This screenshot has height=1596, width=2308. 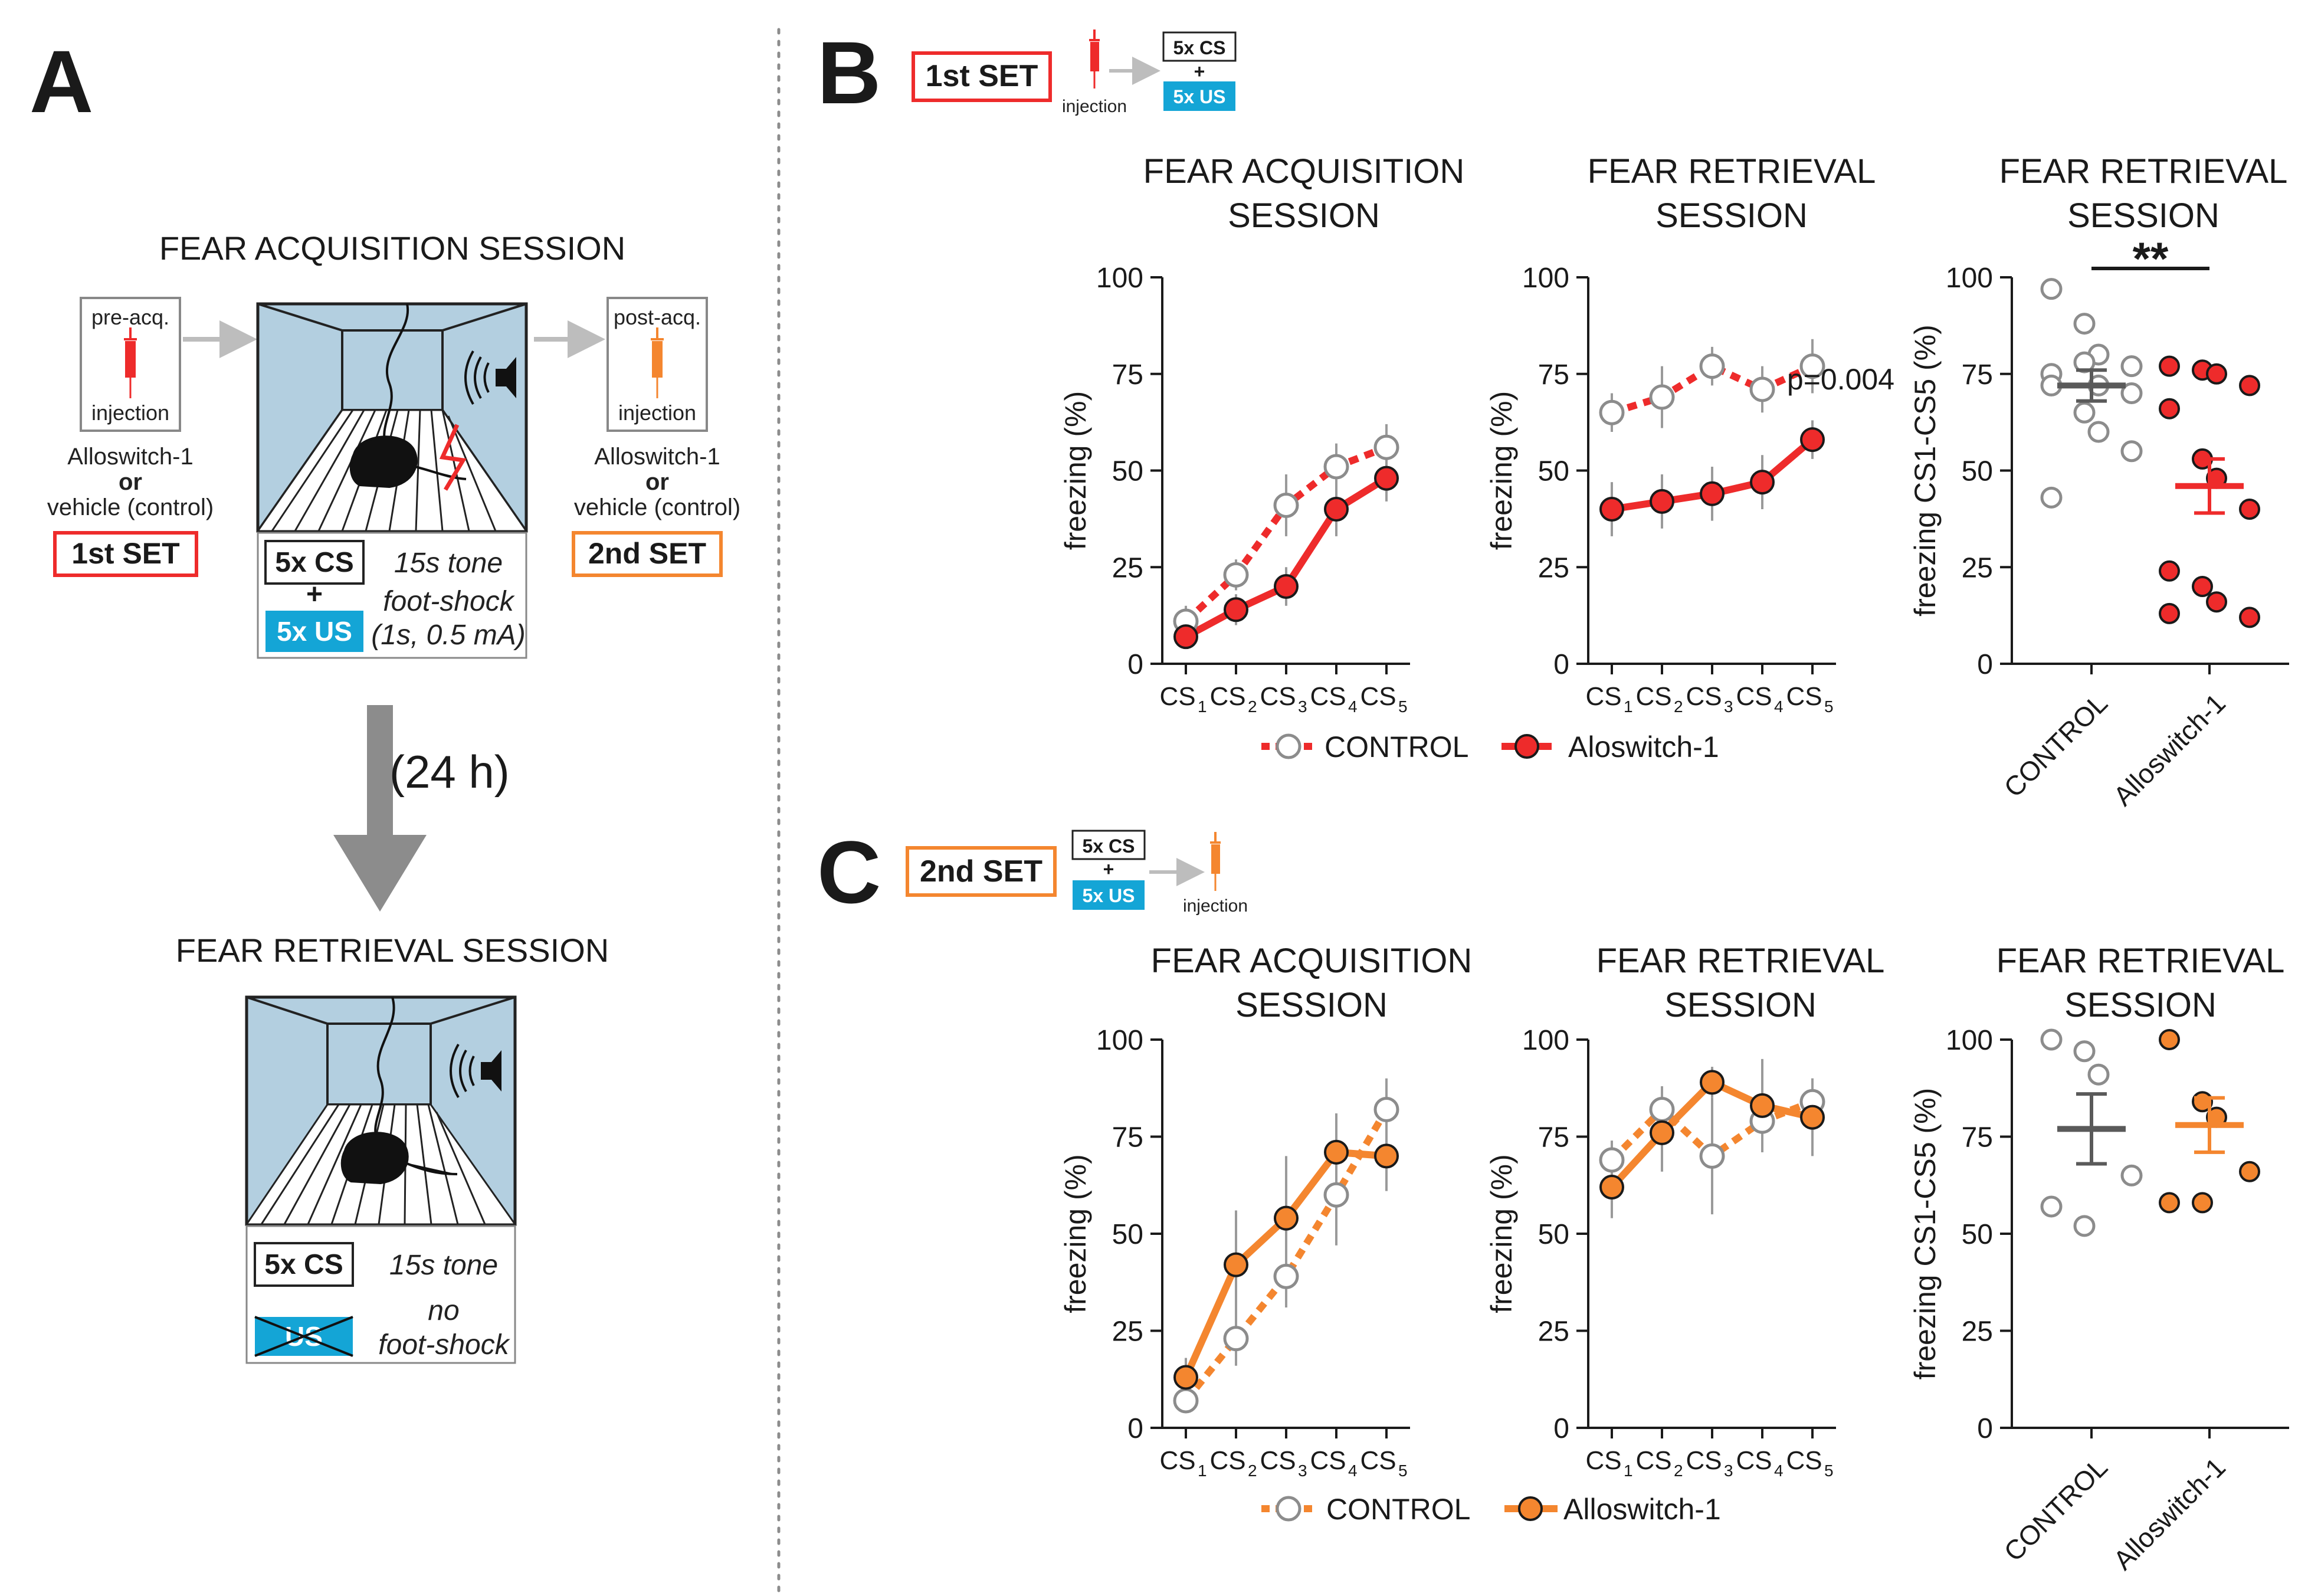 What do you see at coordinates (61, 81) in the screenshot?
I see `panel-a-letter: A` at bounding box center [61, 81].